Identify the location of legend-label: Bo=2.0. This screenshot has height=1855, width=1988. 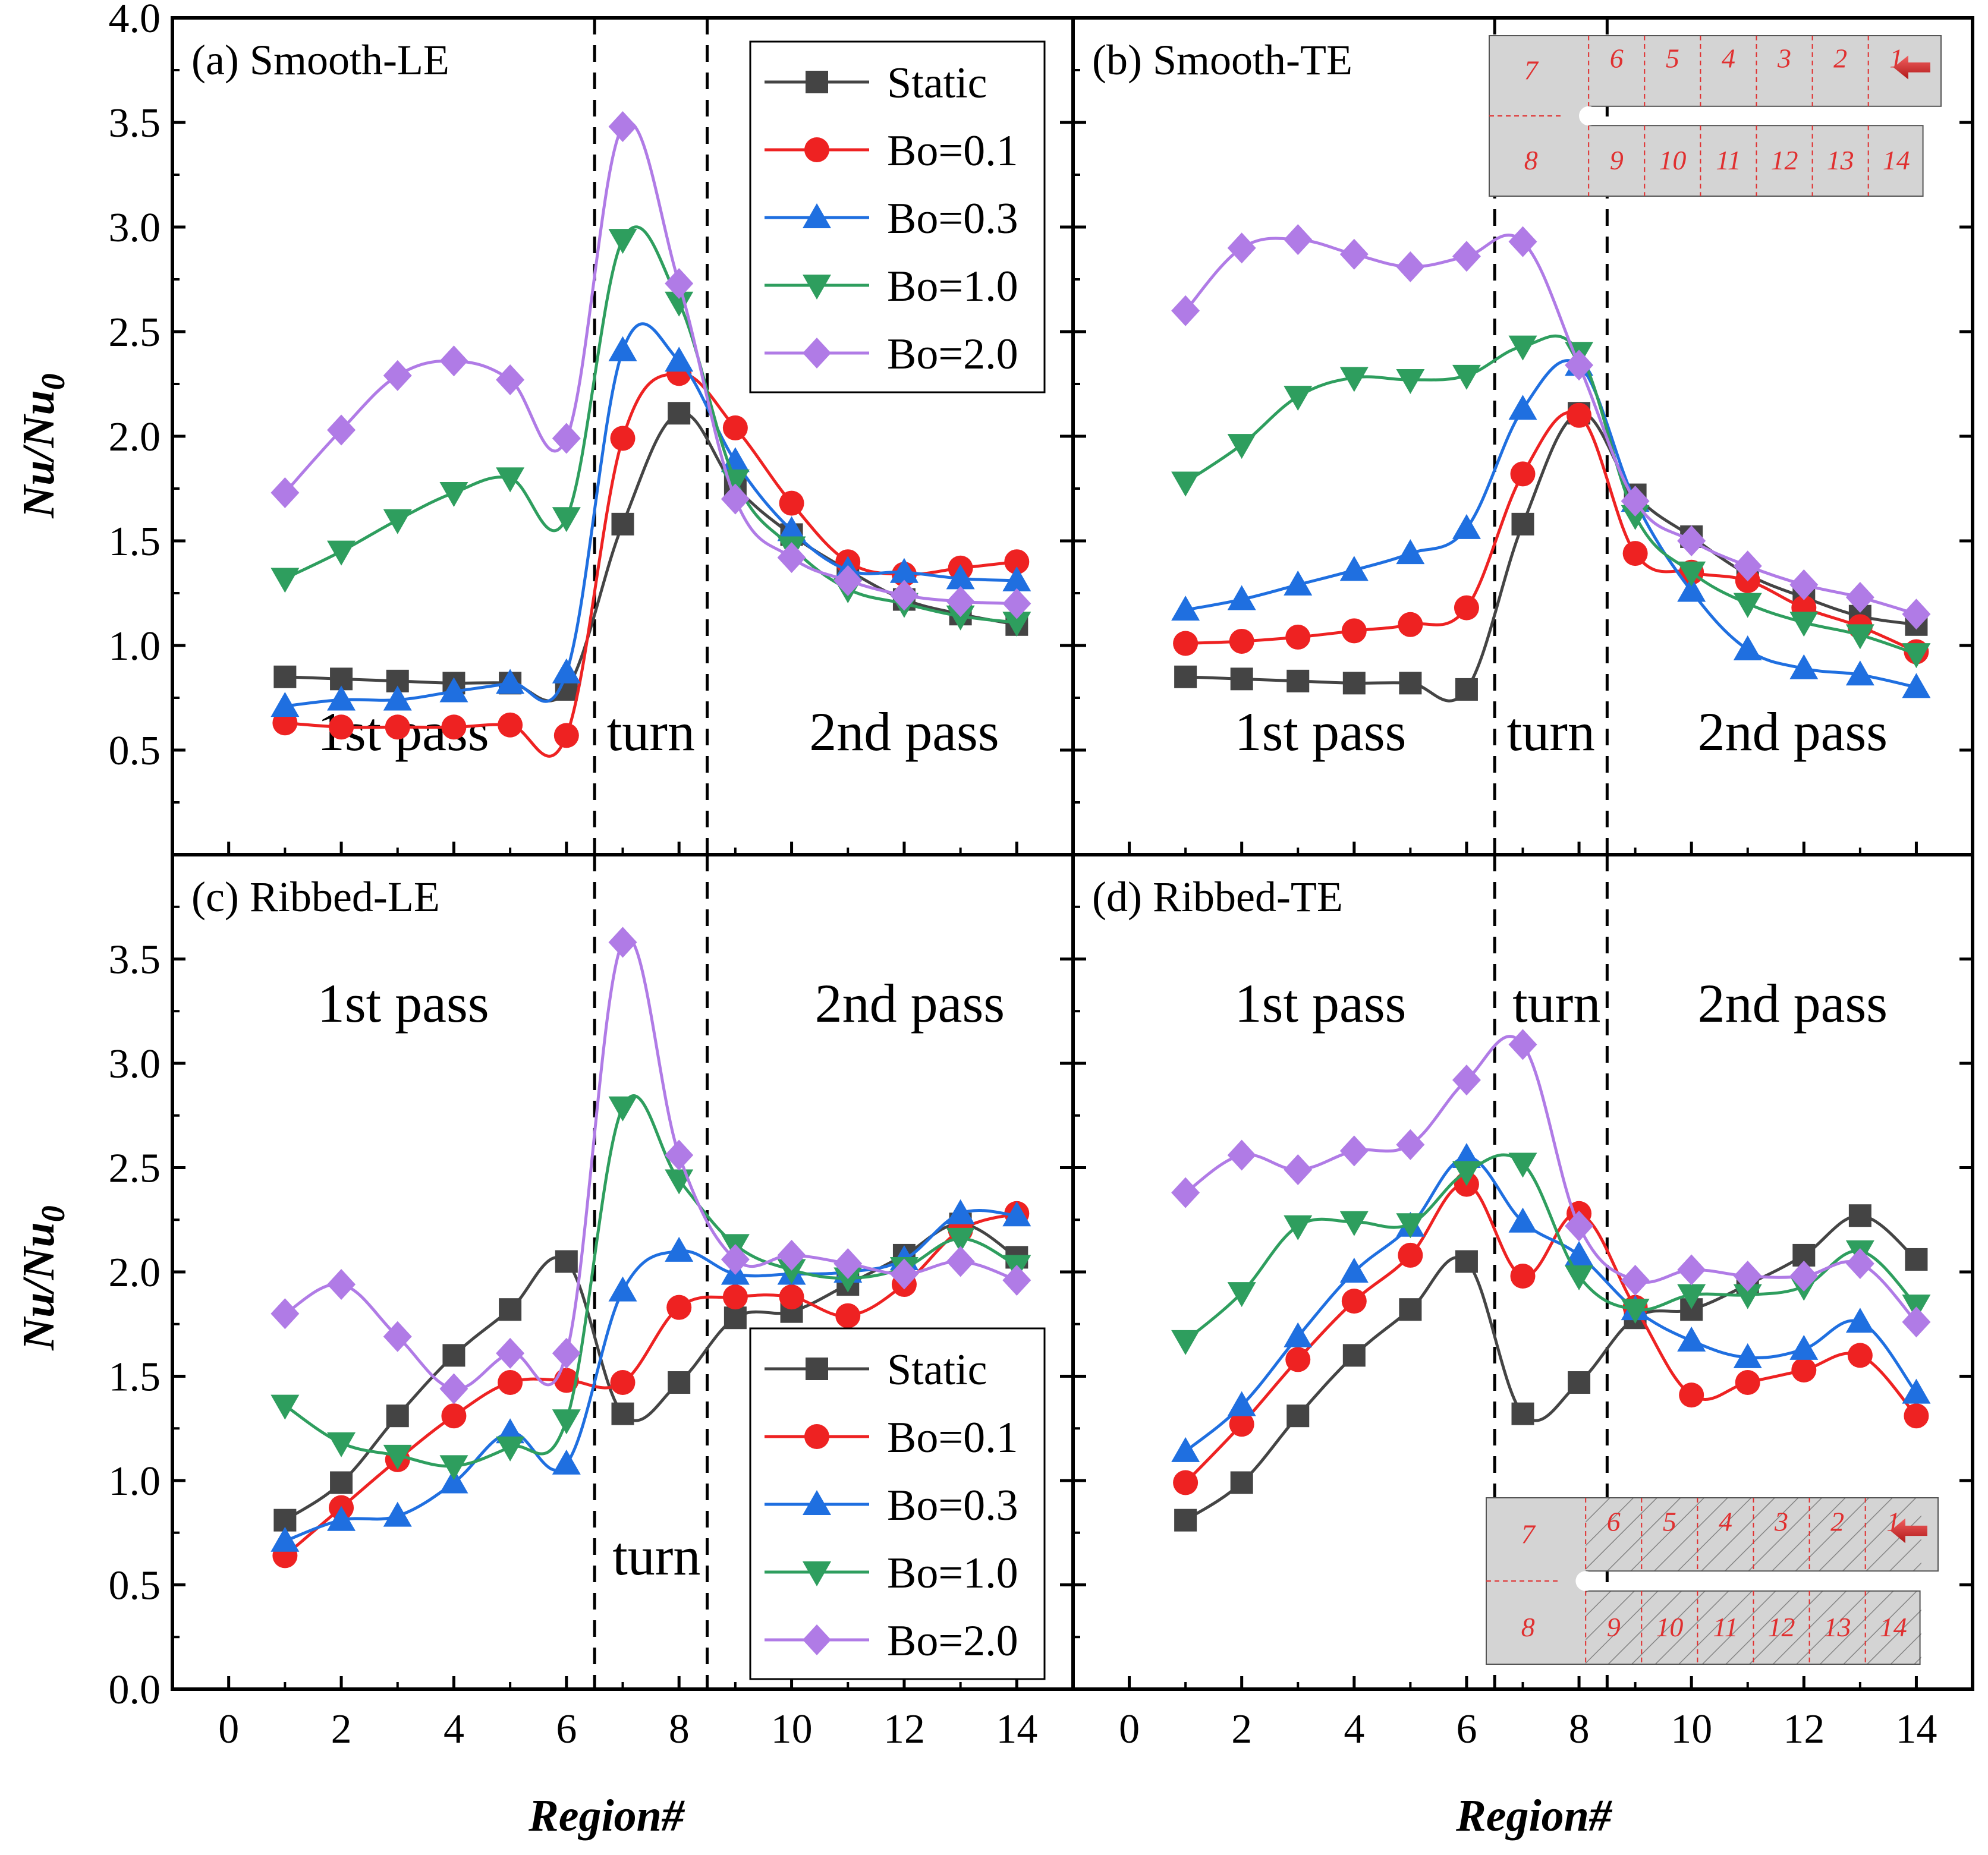
(952, 354).